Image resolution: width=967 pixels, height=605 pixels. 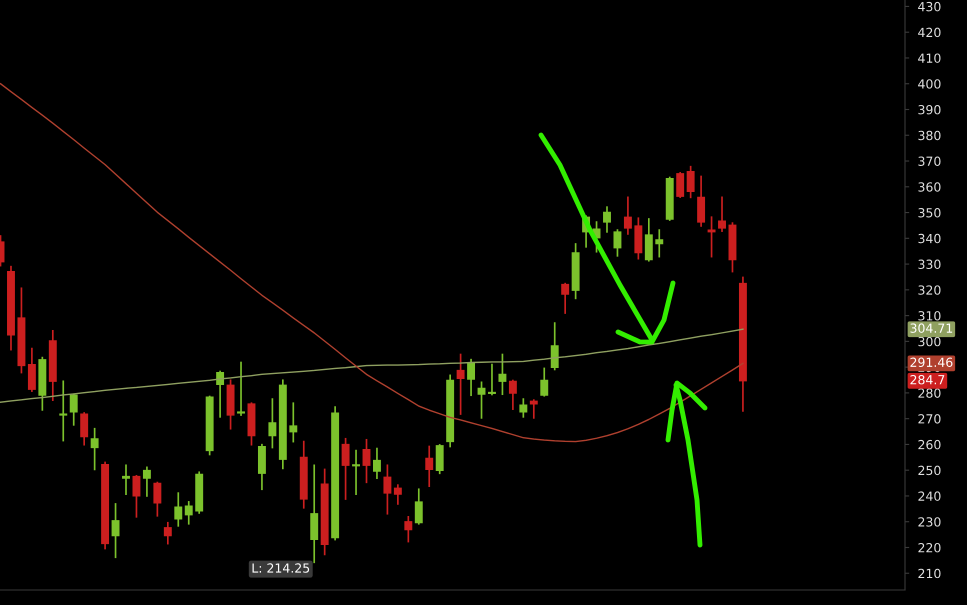 I want to click on text: 291.46, so click(x=931, y=363).